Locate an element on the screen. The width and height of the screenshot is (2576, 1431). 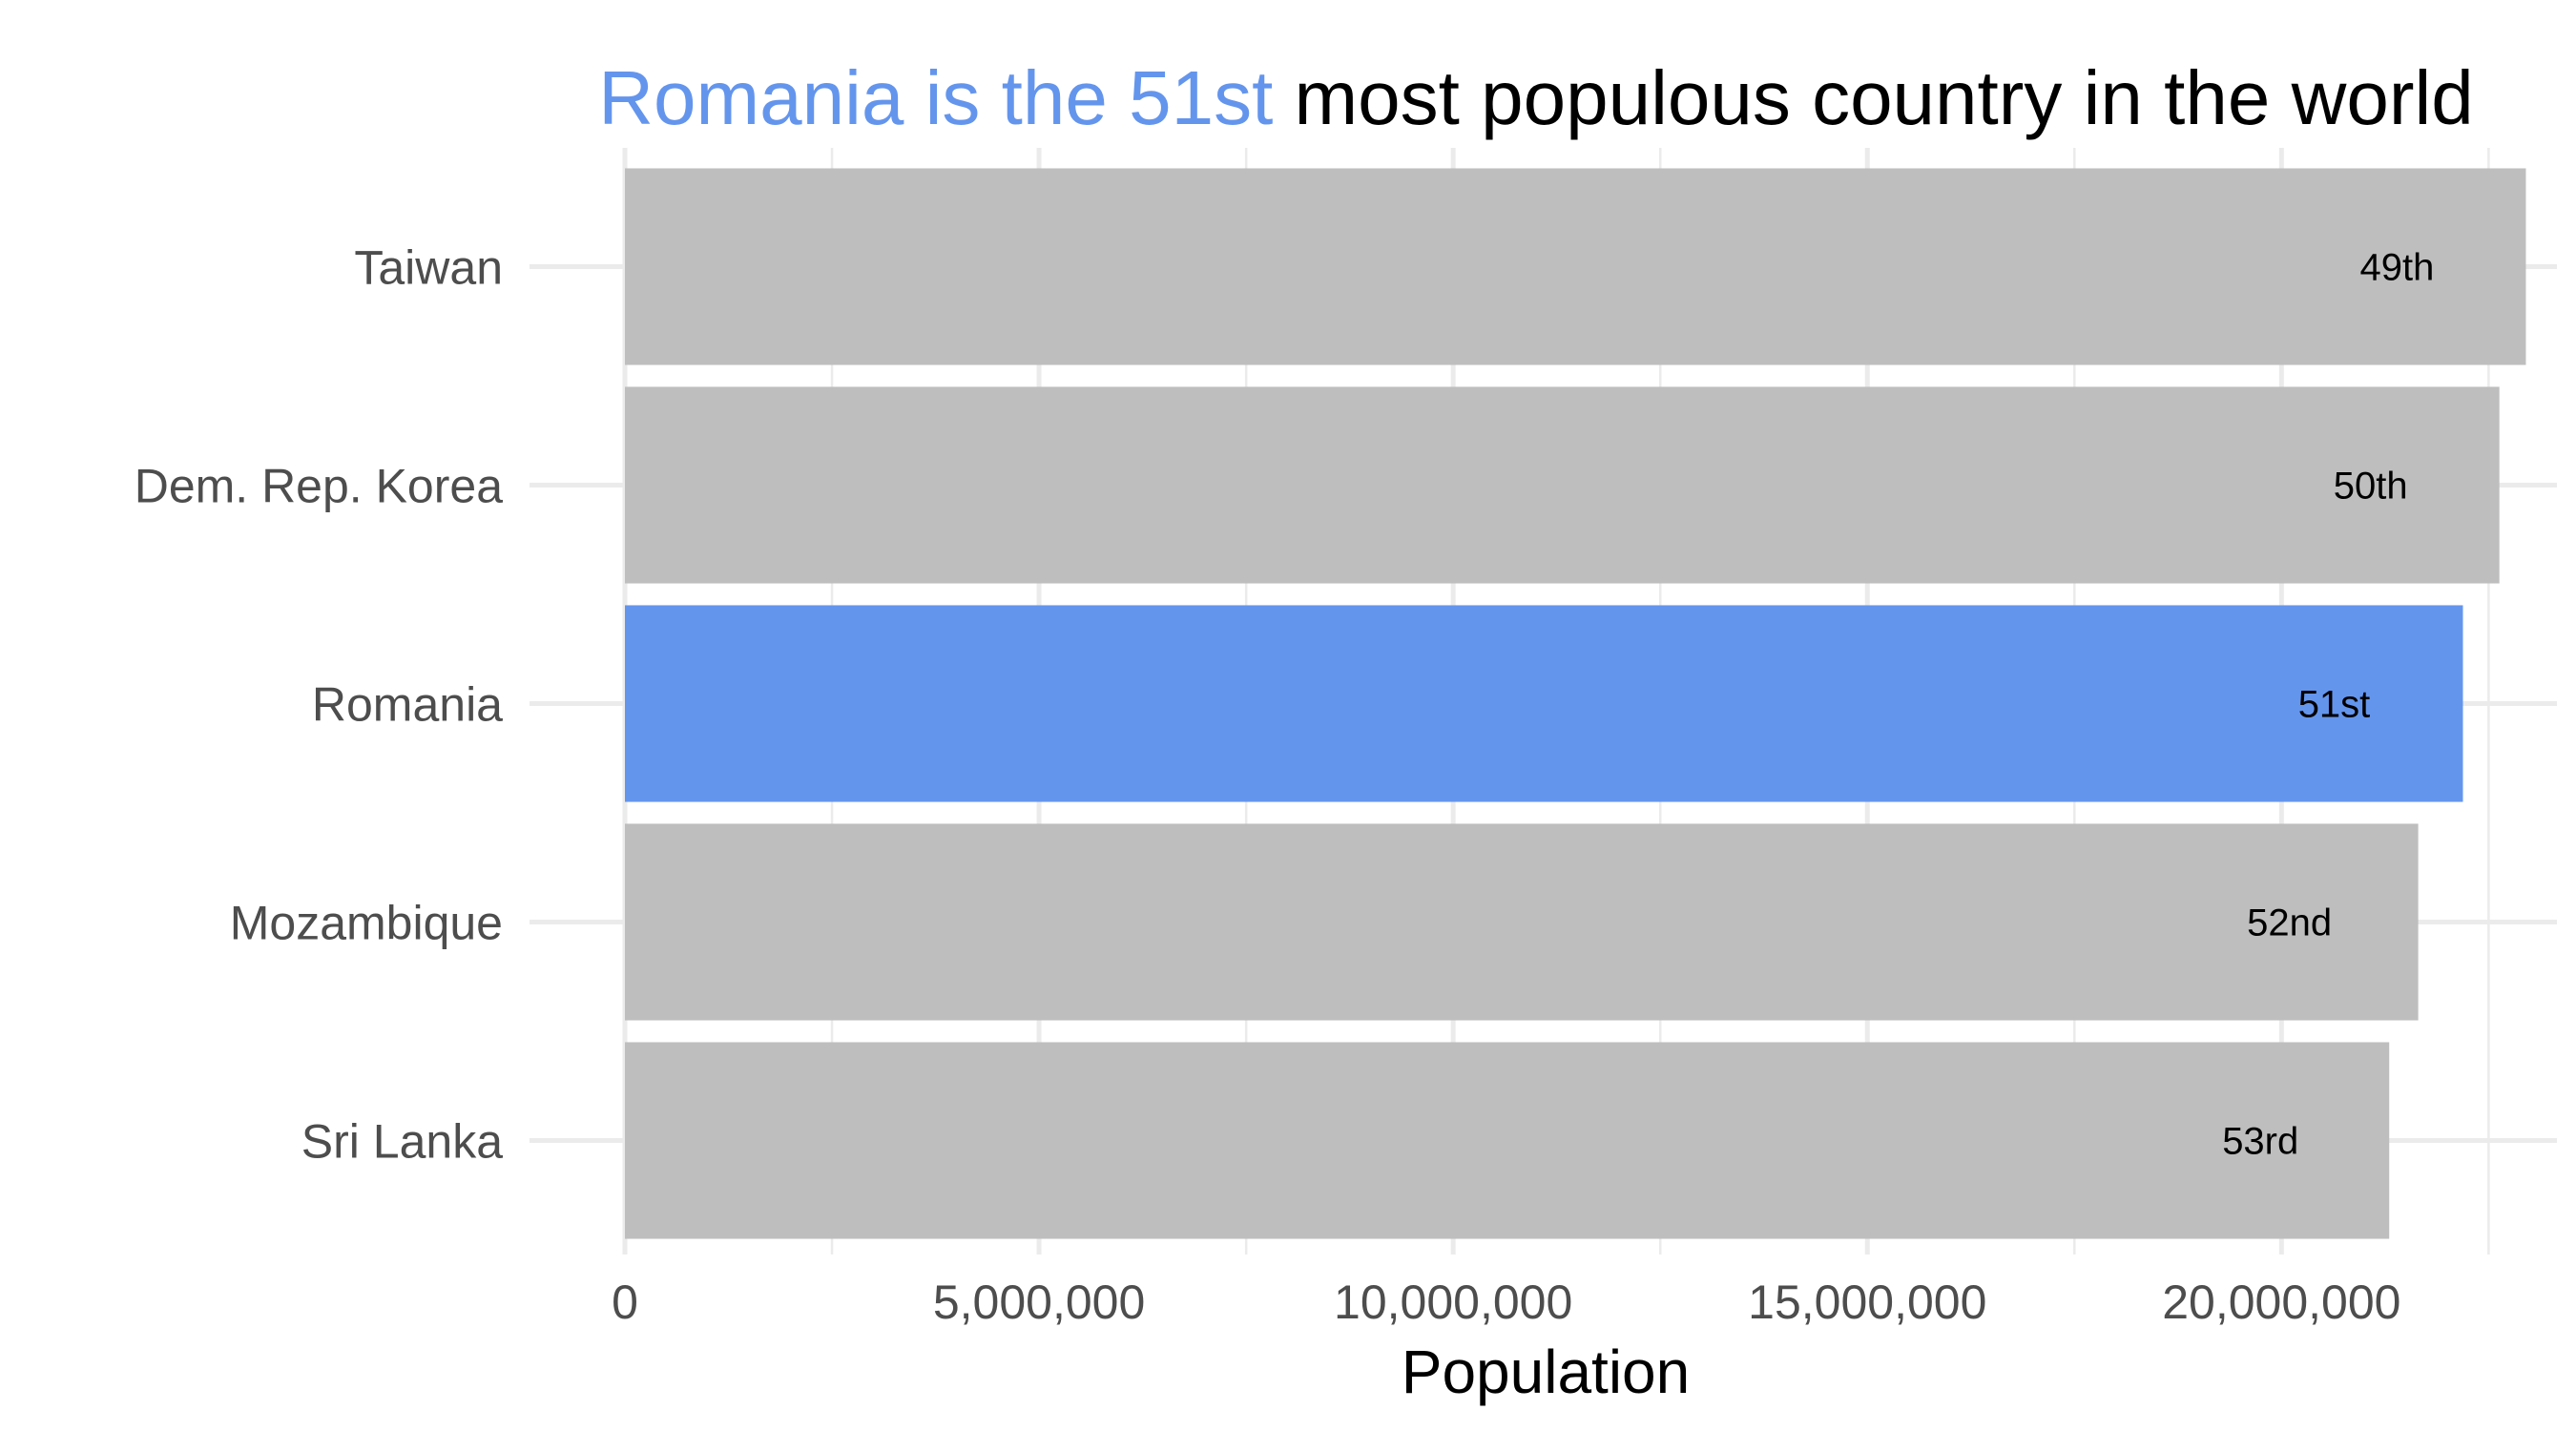
x-axis-ticks: 0 5,000,000 10,000,000 15,000,000 20,000,000 is located at coordinates (1506, 1302).